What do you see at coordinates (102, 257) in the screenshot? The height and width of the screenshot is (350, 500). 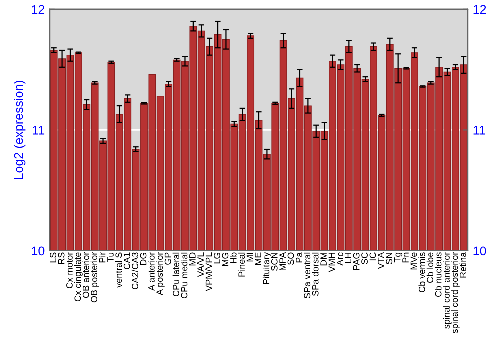 I see `x-tick-label: Pir` at bounding box center [102, 257].